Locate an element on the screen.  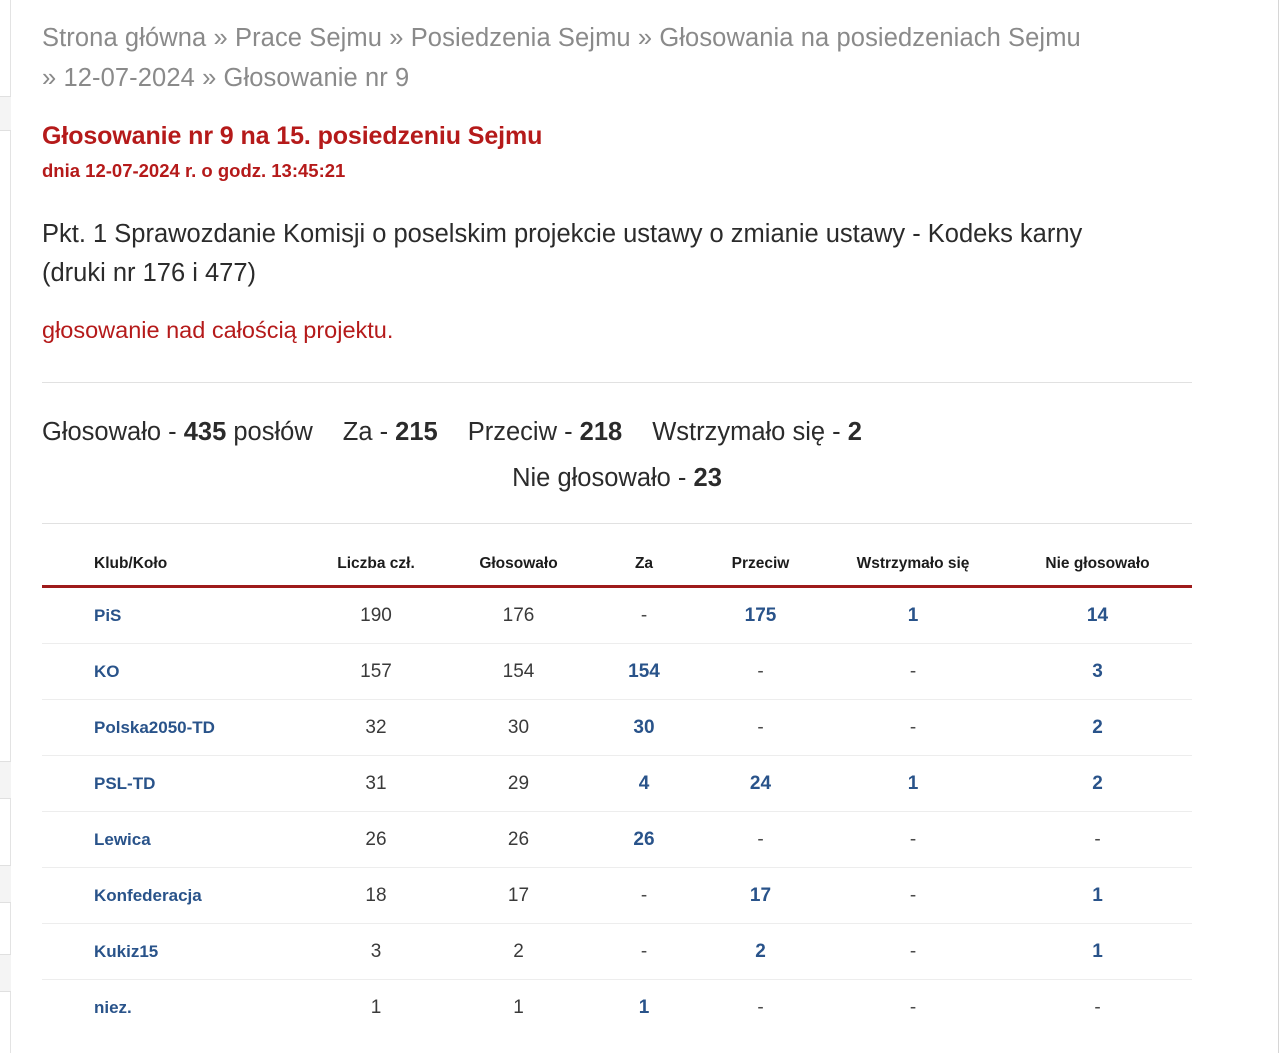
table-row: PiS 190 176 - 175 1 14 is located at coordinates (617, 615).